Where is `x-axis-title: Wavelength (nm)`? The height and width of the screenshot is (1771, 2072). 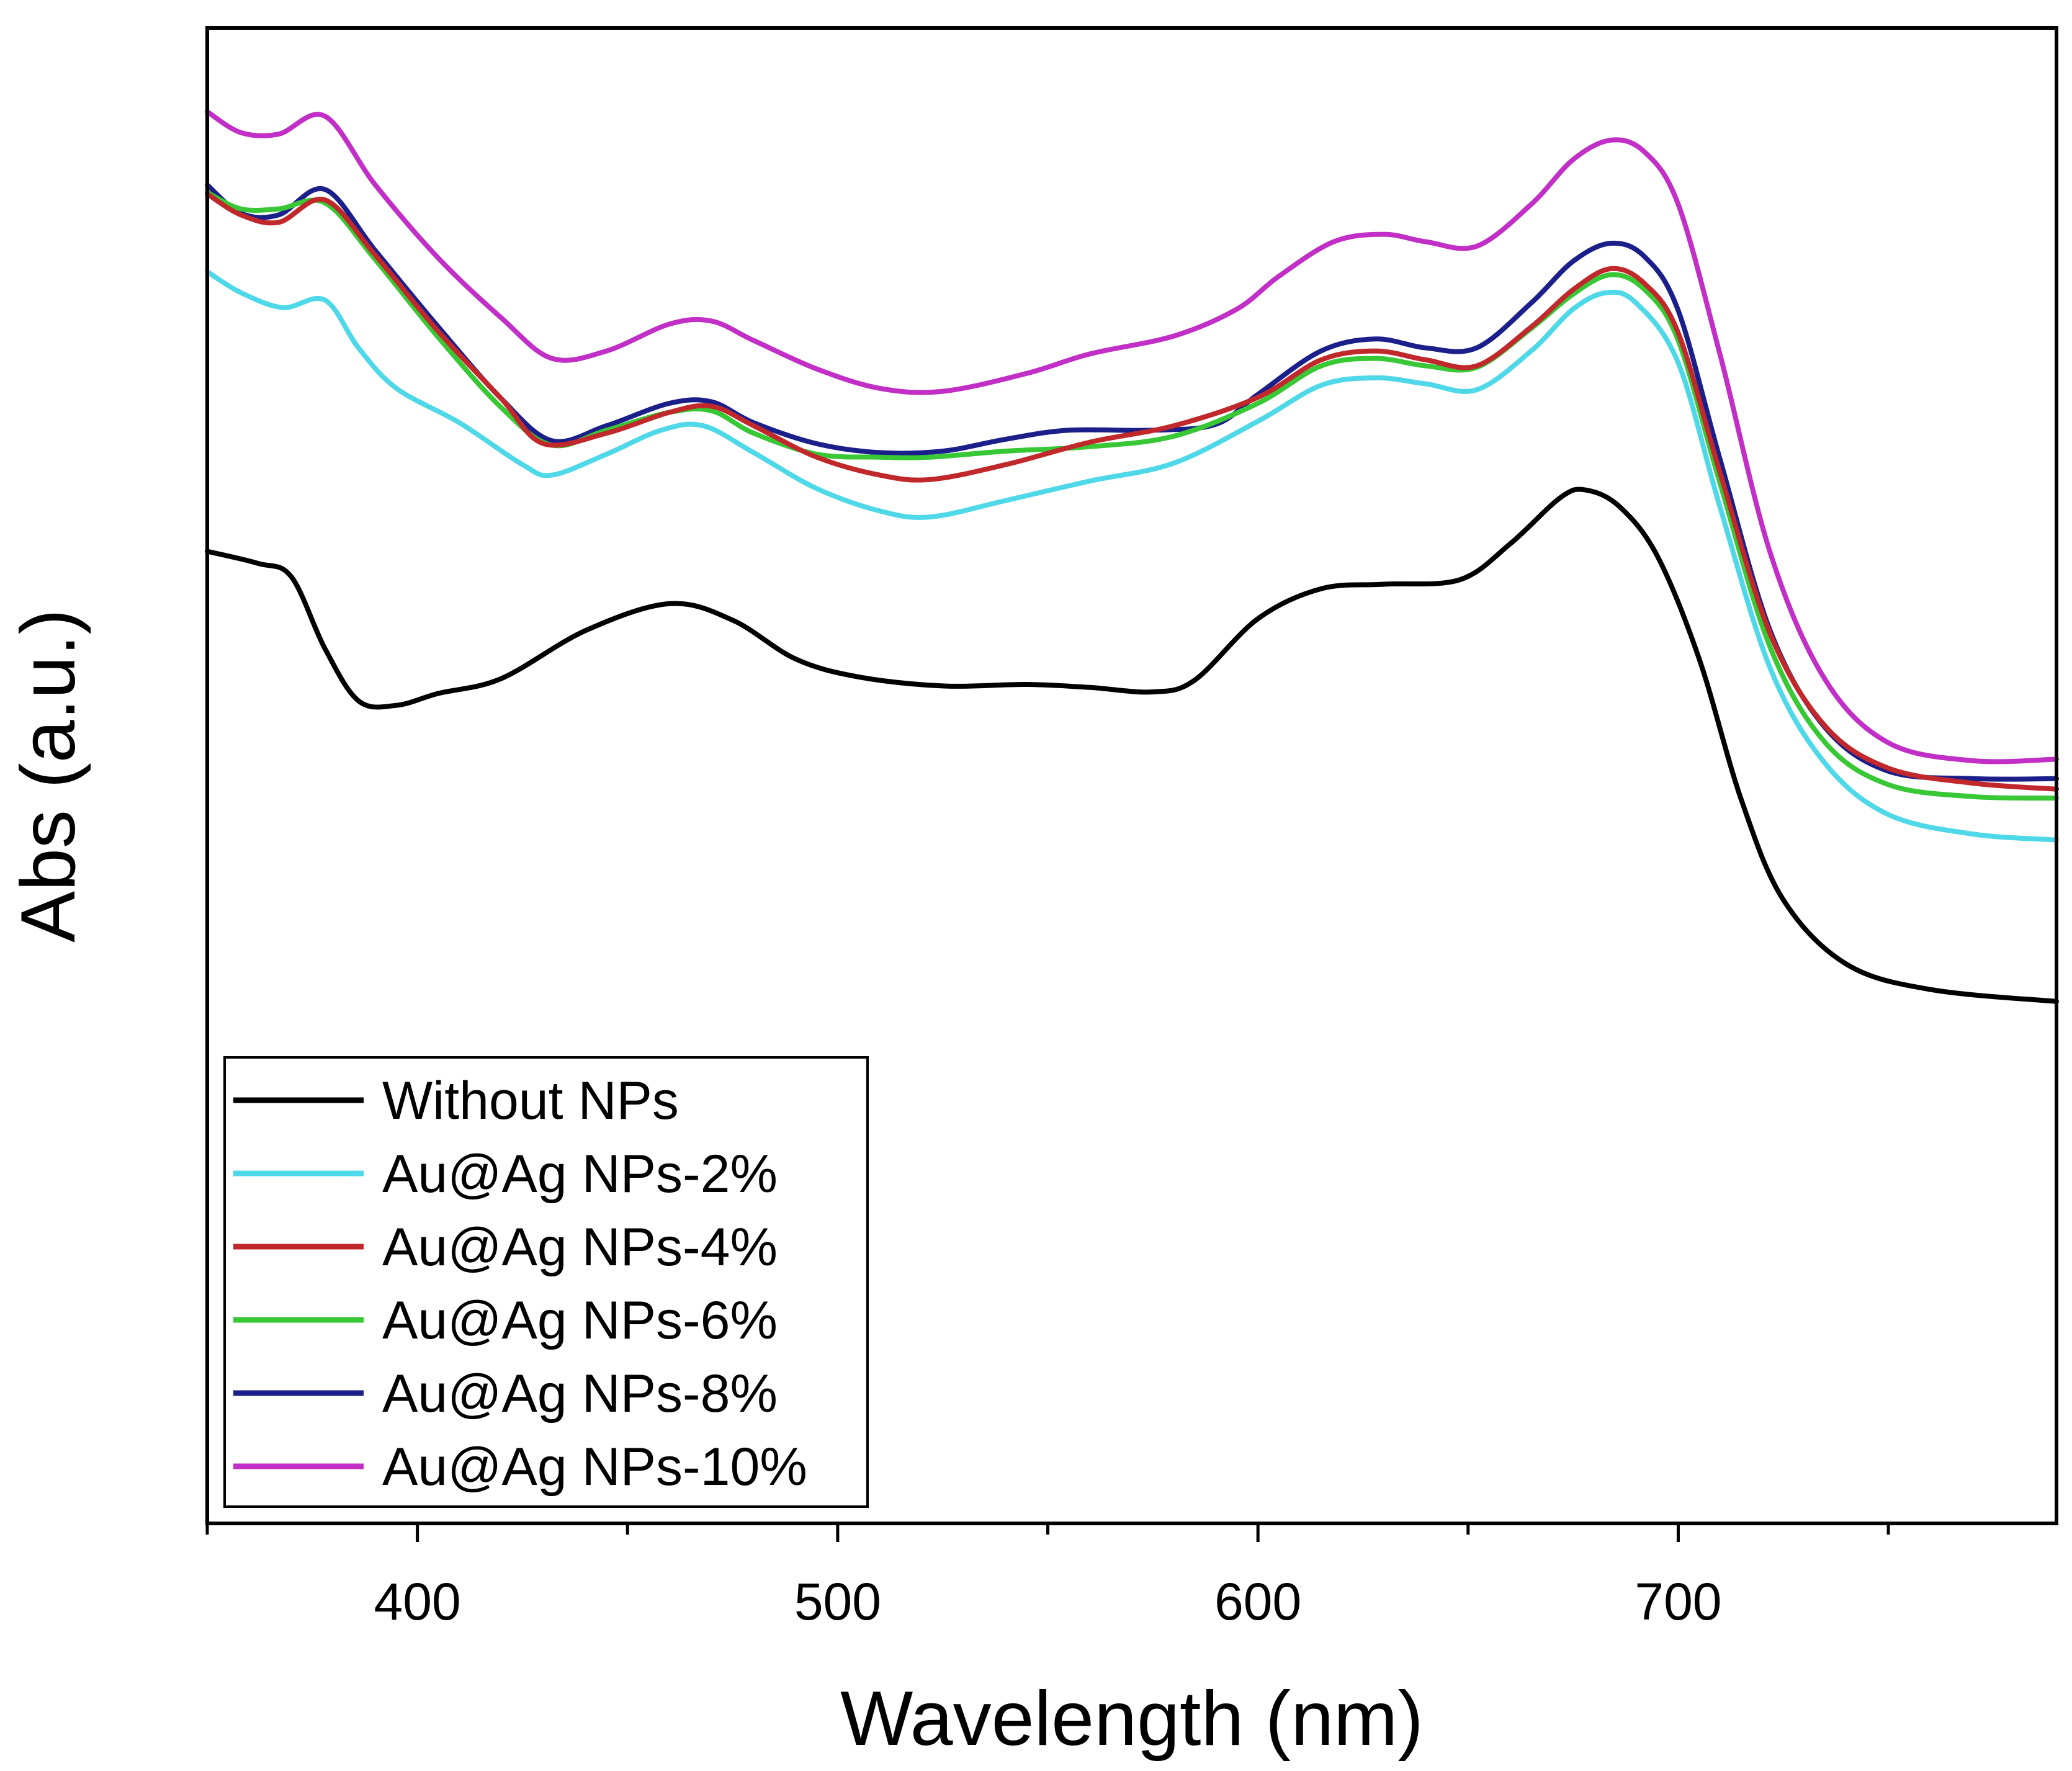 x-axis-title: Wavelength (nm) is located at coordinates (1132, 1719).